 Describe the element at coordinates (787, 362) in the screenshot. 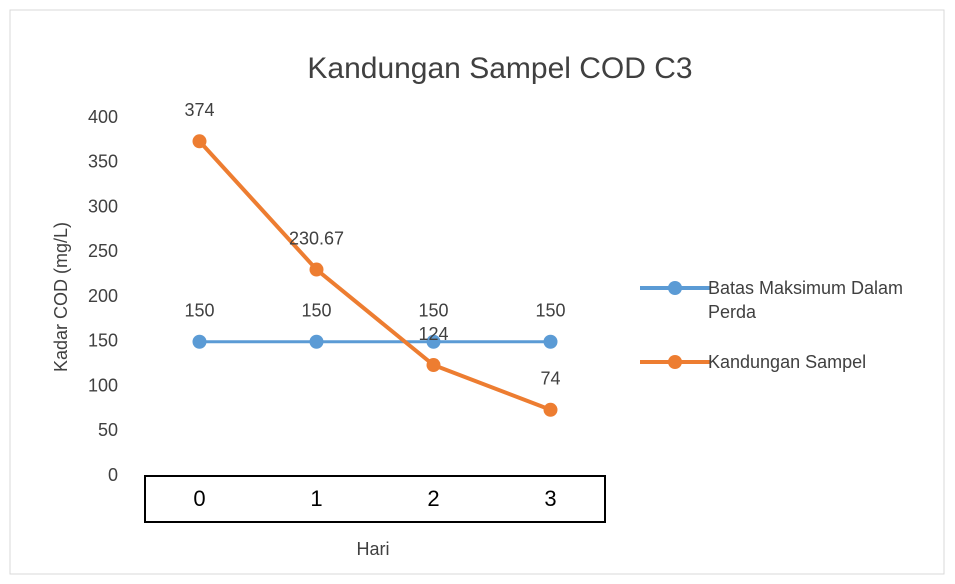

I see `legend-label: Kandungan Sampel` at that location.